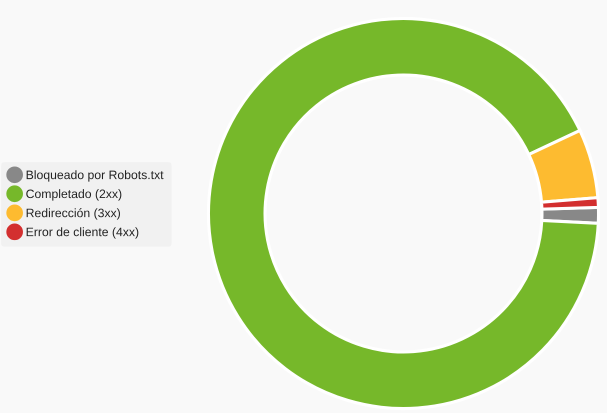 The image size is (607, 413). What do you see at coordinates (95, 176) in the screenshot?
I see `legend-label: Bloqueado por Robots.txt` at bounding box center [95, 176].